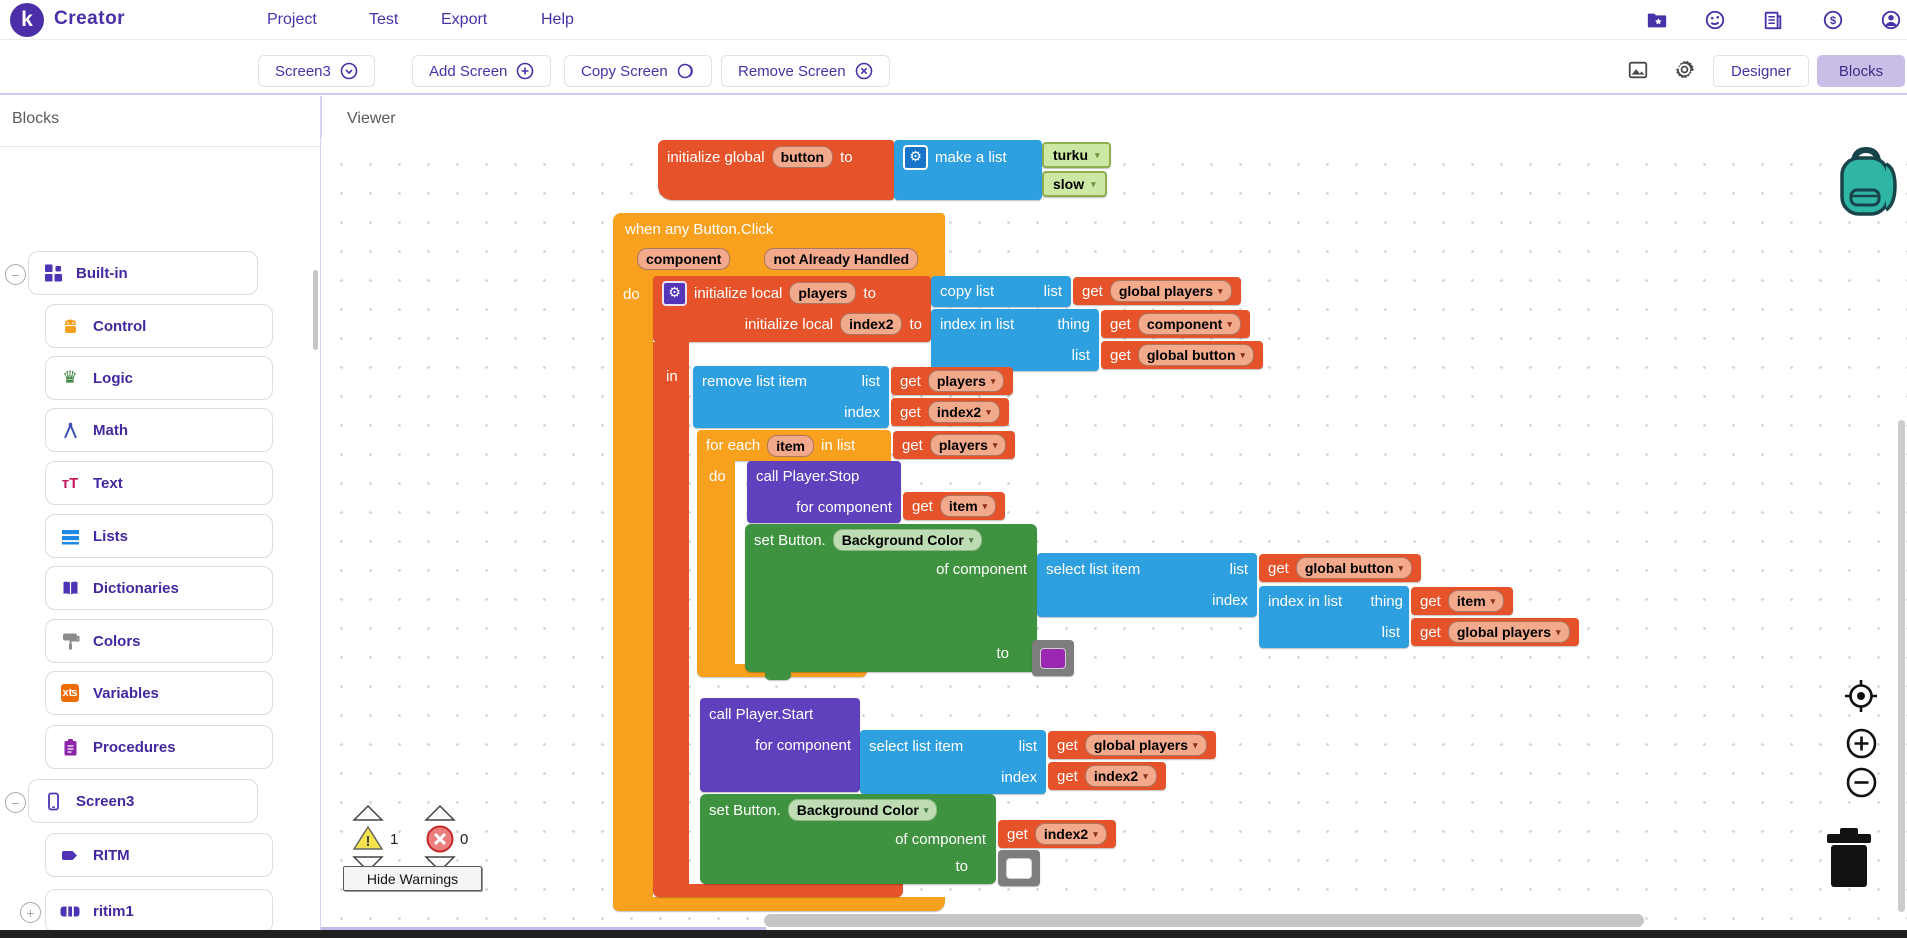 The height and width of the screenshot is (938, 1907). Describe the element at coordinates (716, 562) in the screenshot. I see `for-each-spine` at that location.